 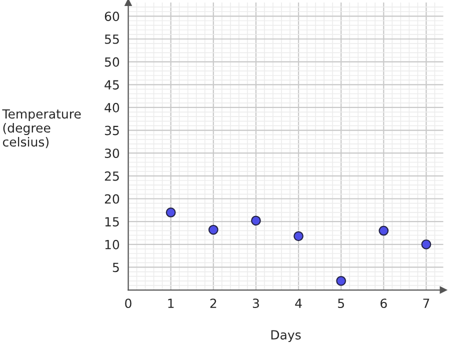 I want to click on y-tick-label: 35, so click(x=111, y=131).